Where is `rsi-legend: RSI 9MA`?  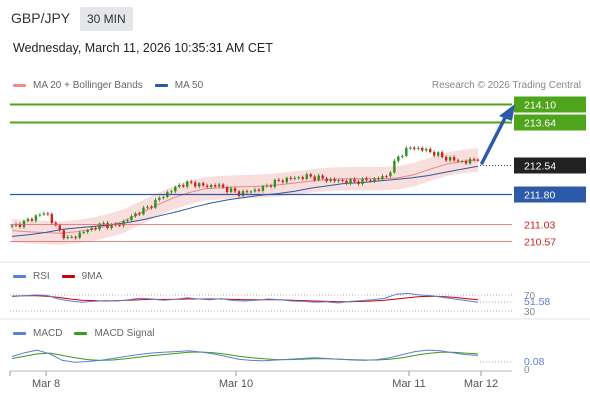 rsi-legend: RSI 9MA is located at coordinates (63, 276).